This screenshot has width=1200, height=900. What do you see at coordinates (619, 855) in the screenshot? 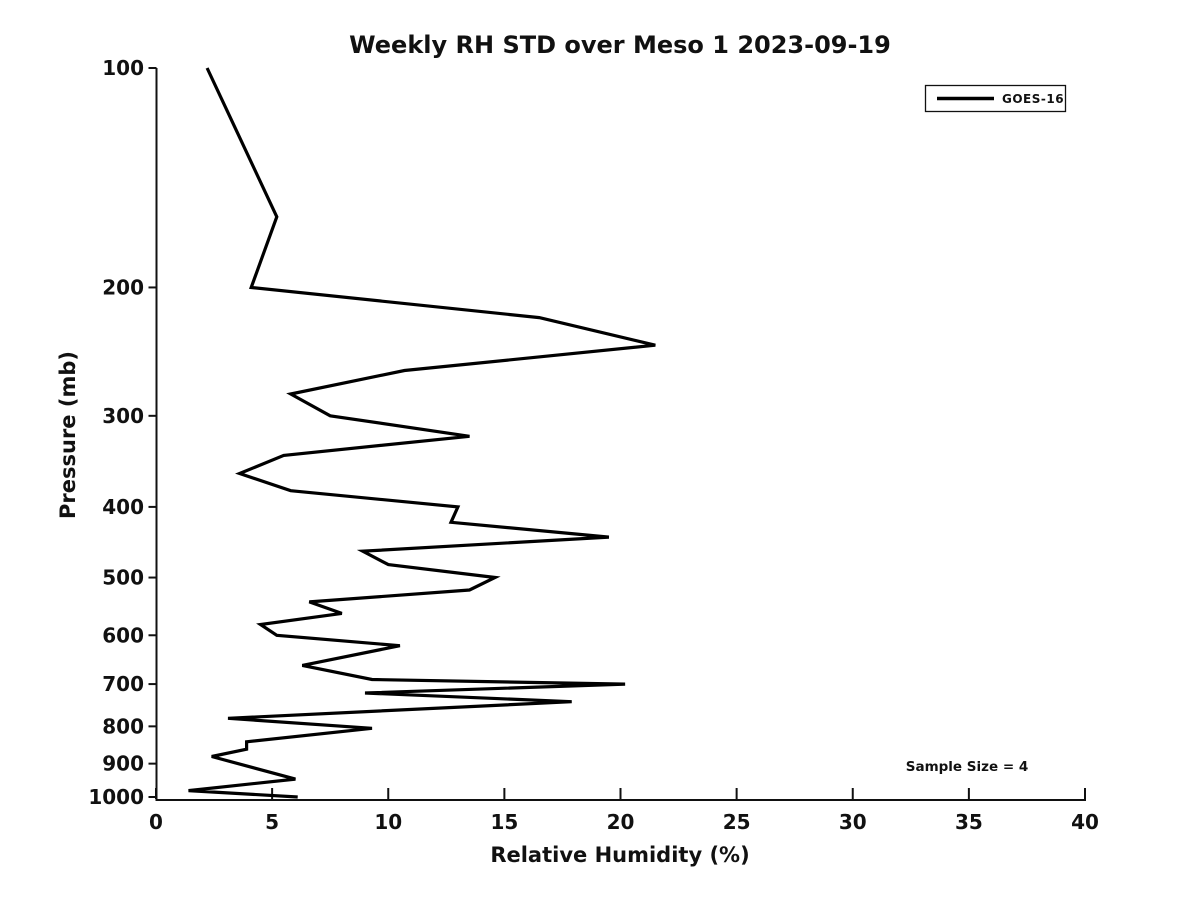
I see `x-axis-label: Relative Humidity (%)` at bounding box center [619, 855].